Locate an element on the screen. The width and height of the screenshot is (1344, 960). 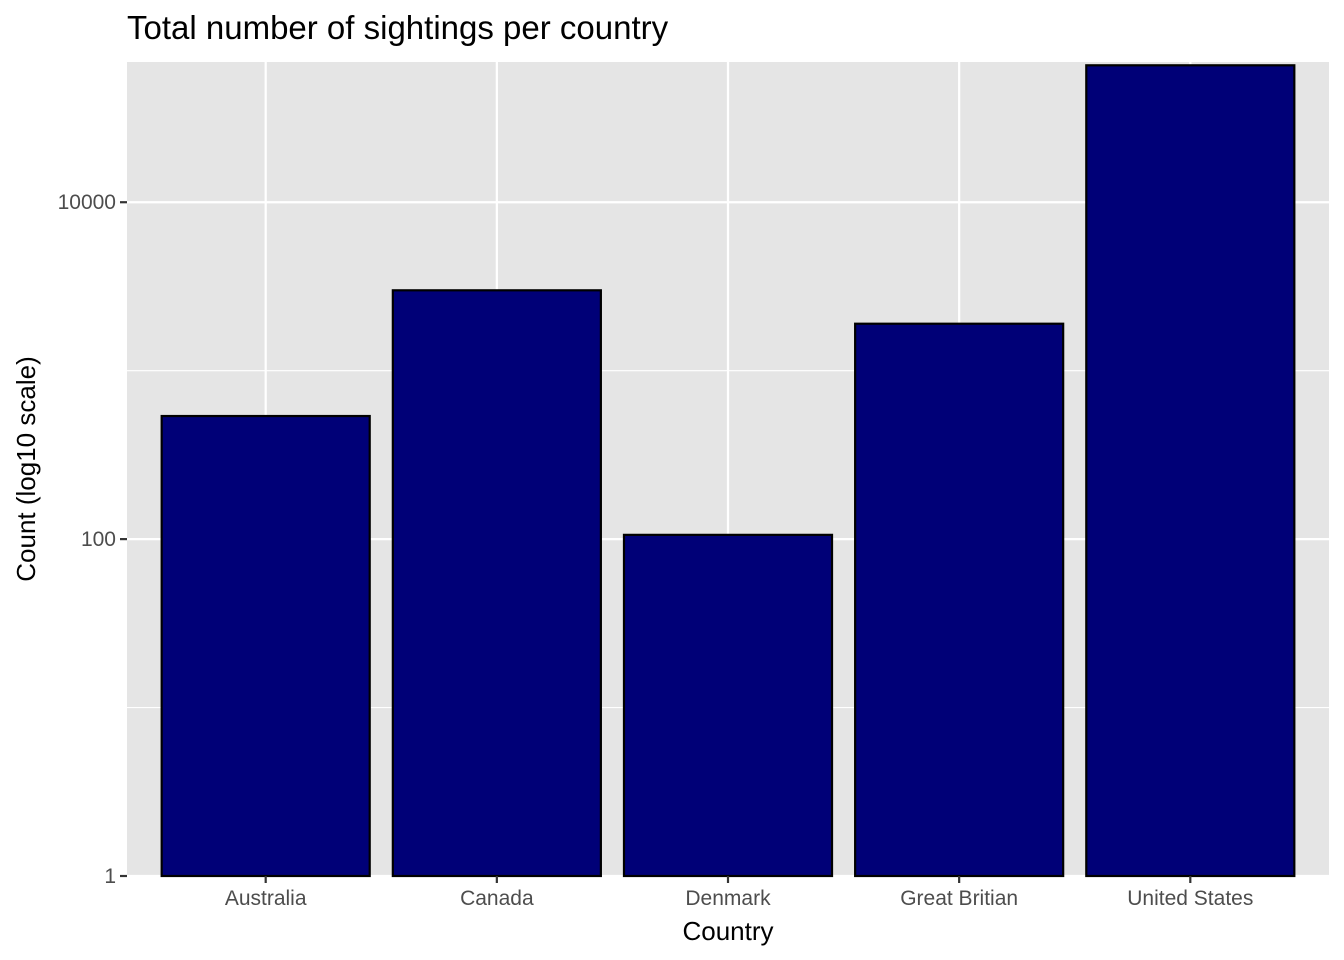
y-tick-label: 100 is located at coordinates (98, 539).